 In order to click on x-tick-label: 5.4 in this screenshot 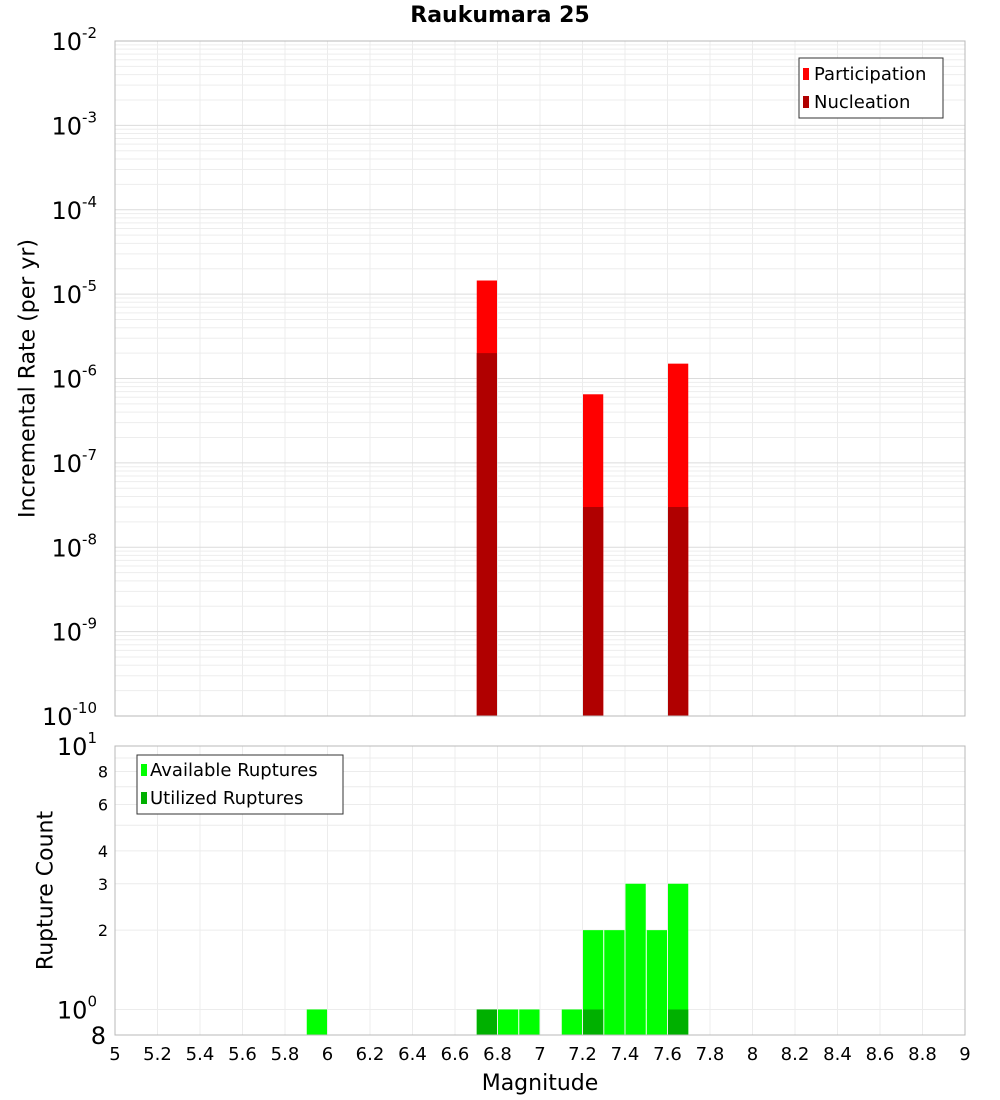, I will do `click(200, 1054)`.